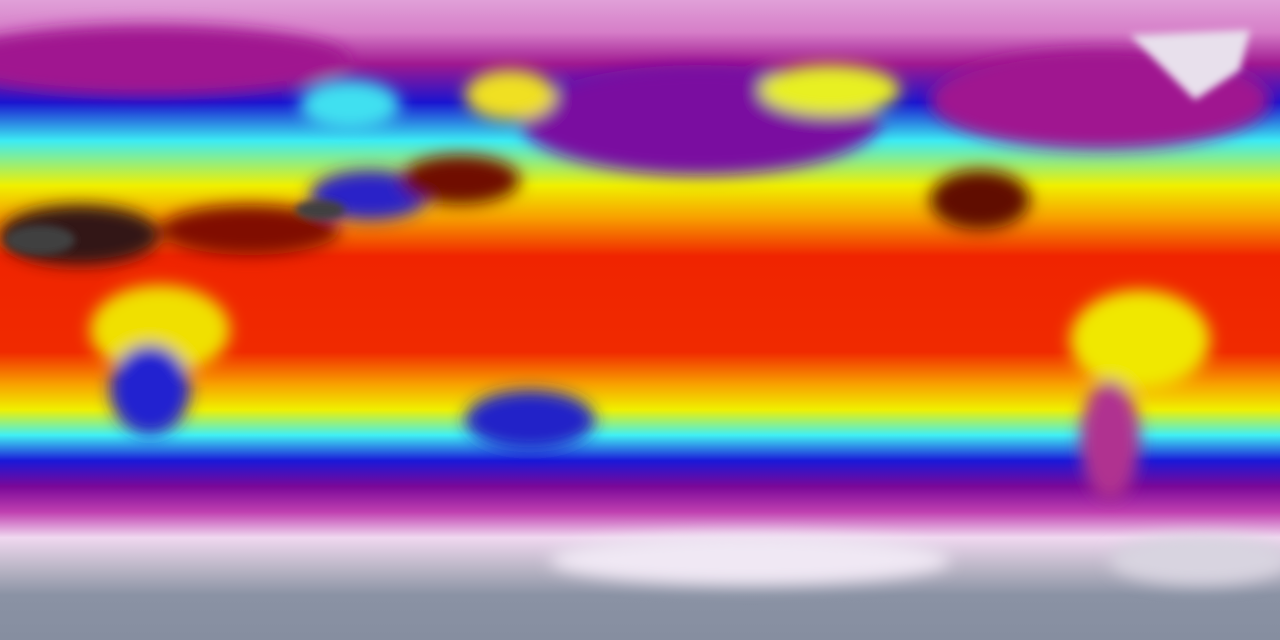 This screenshot has height=640, width=1280. I want to click on east-asia-region, so click(460, 180).